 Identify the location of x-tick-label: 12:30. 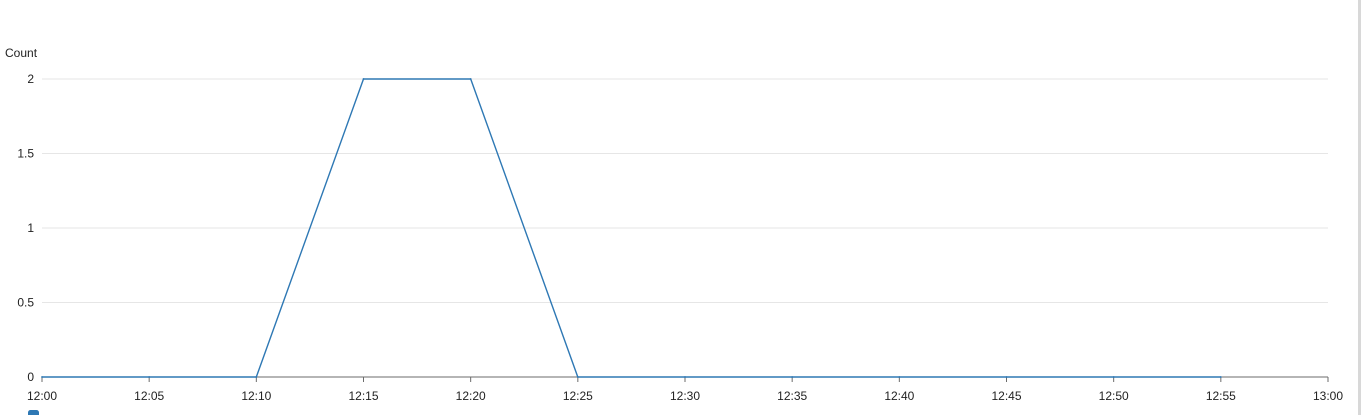
(685, 396).